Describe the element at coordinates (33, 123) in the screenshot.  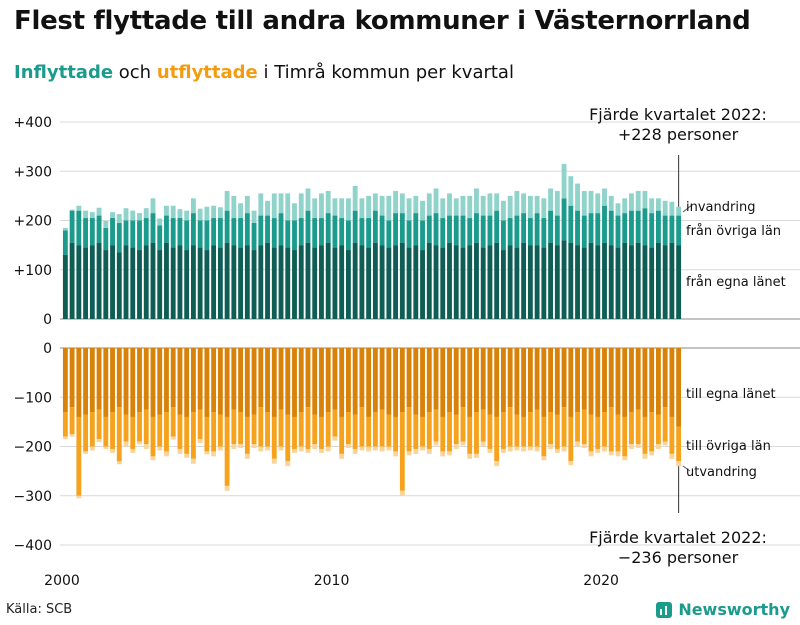
I see `y-tick-label-top: +400` at that location.